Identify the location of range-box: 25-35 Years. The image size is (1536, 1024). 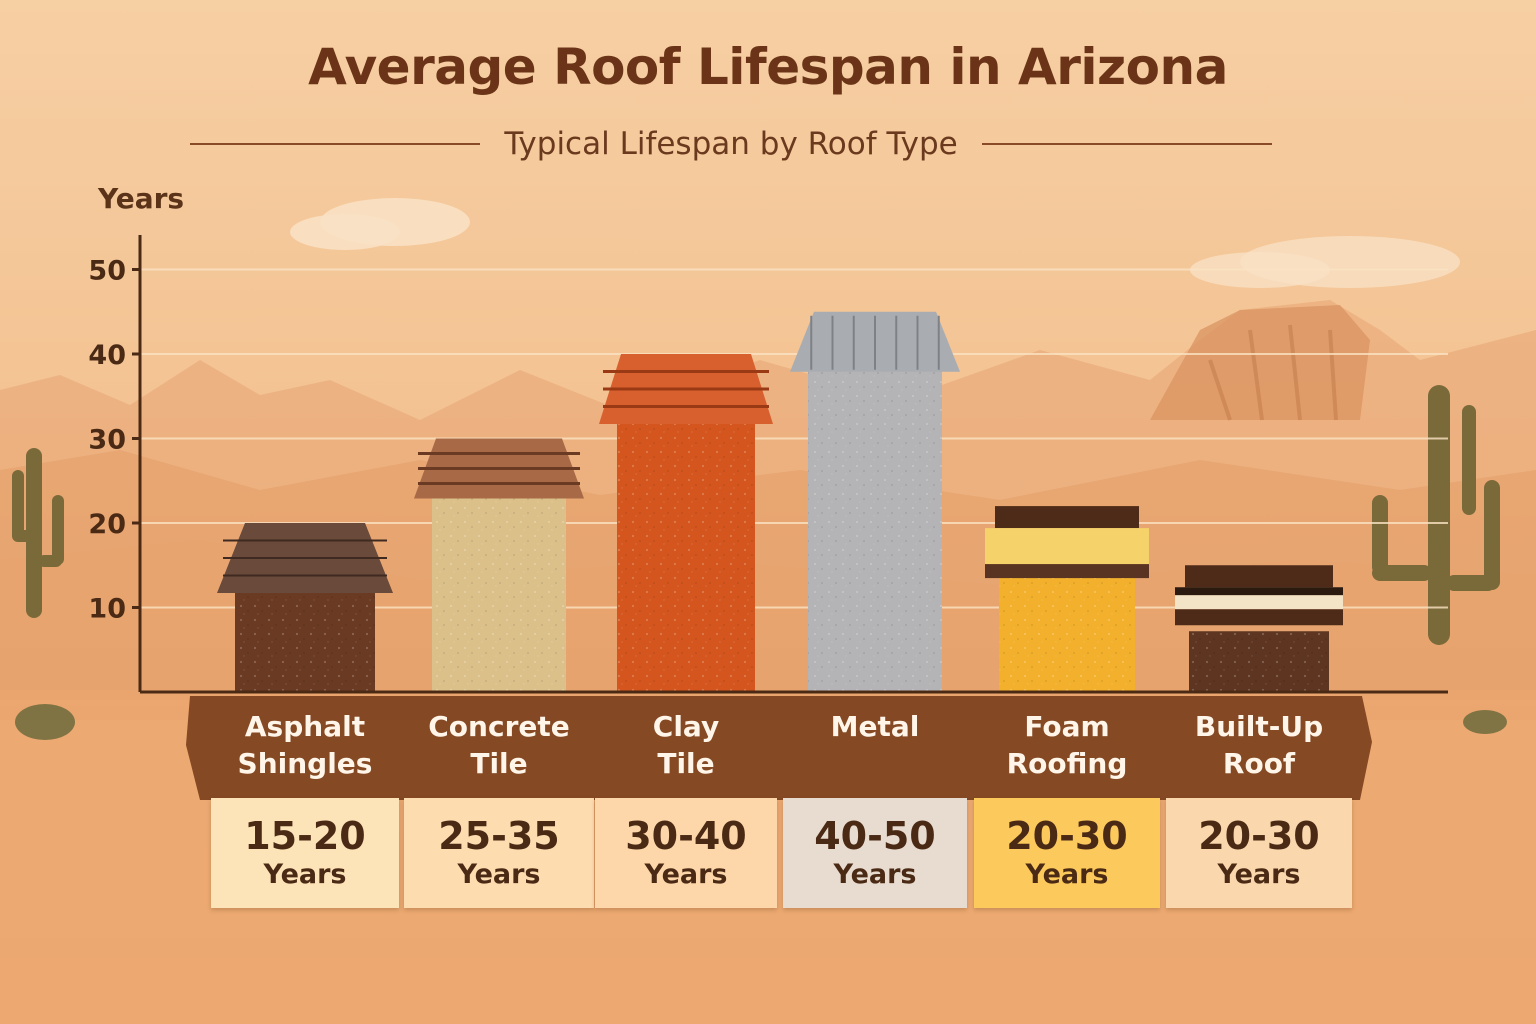
(499, 853).